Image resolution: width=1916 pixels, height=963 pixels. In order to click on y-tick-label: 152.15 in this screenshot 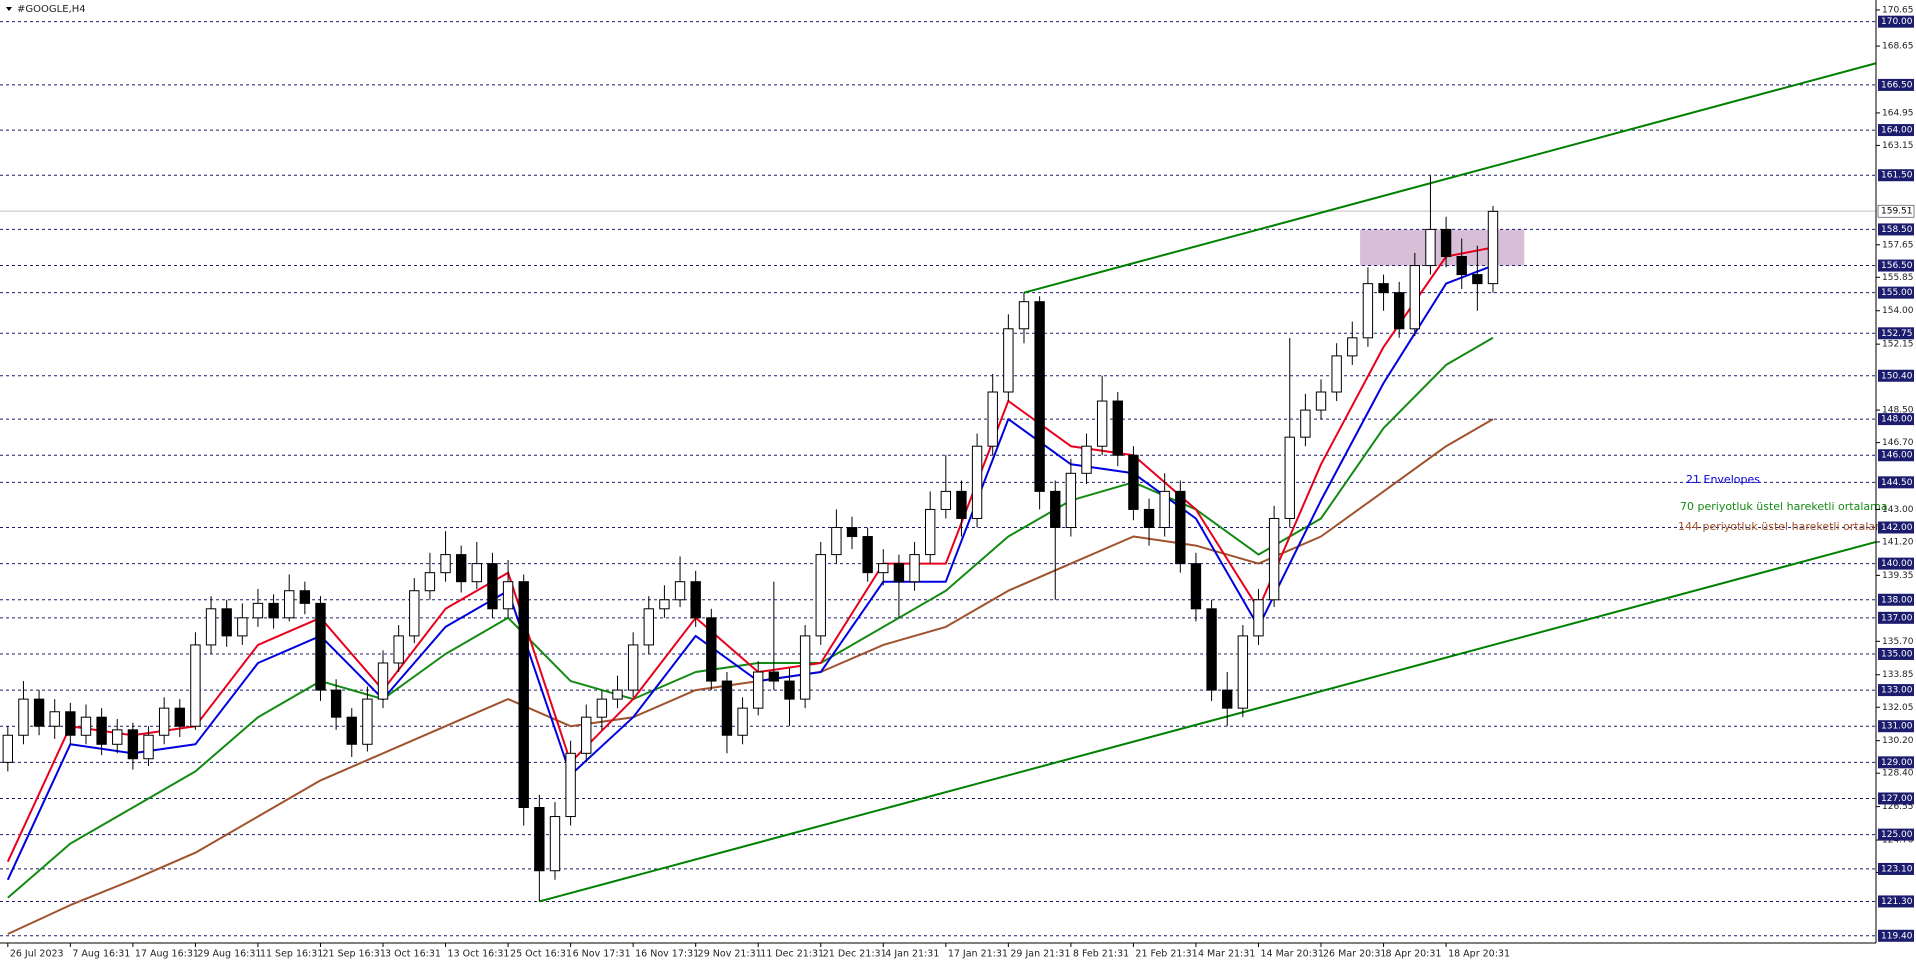, I will do `click(1898, 345)`.